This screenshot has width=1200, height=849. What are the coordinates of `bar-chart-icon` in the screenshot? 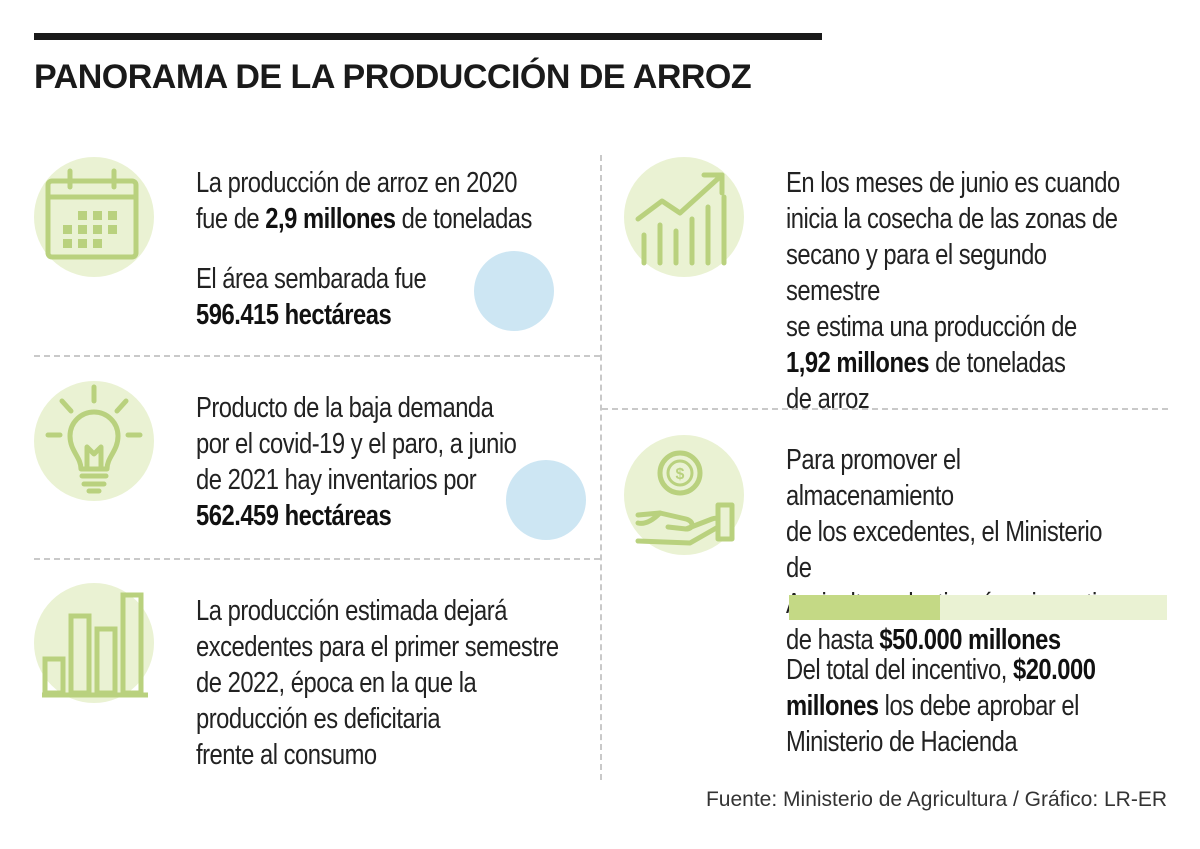 It's located at (94, 643).